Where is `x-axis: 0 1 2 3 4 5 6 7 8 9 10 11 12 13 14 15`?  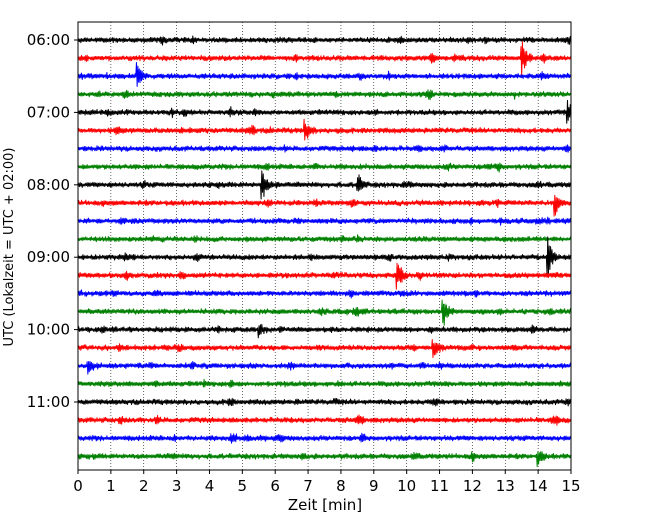 x-axis: 0 1 2 3 4 5 6 7 8 9 10 11 12 13 14 15 is located at coordinates (327, 482).